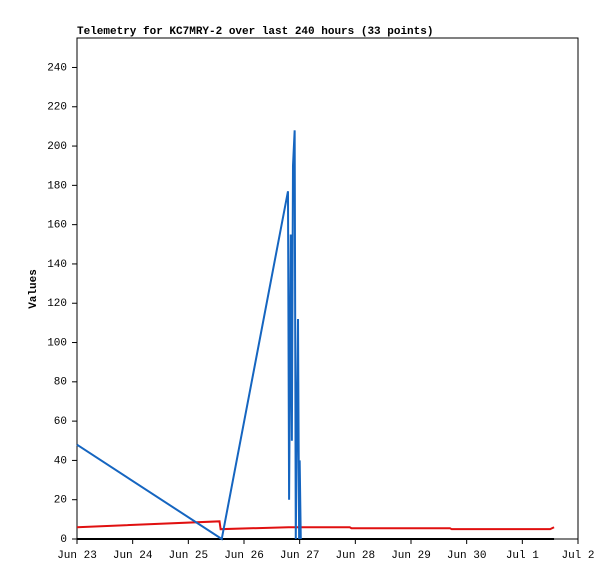 This screenshot has width=615, height=579. What do you see at coordinates (315, 525) in the screenshot?
I see `data-line` at bounding box center [315, 525].